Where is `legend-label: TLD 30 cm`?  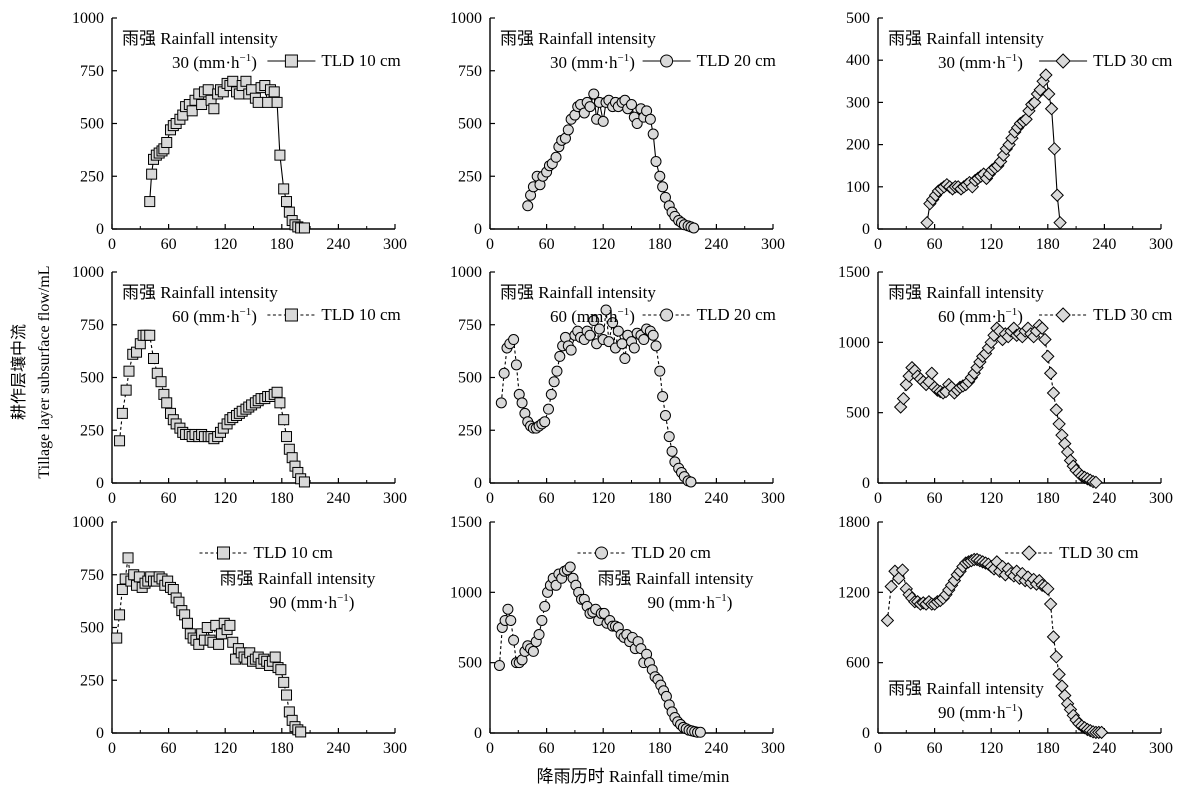
legend-label: TLD 30 cm is located at coordinates (1098, 552).